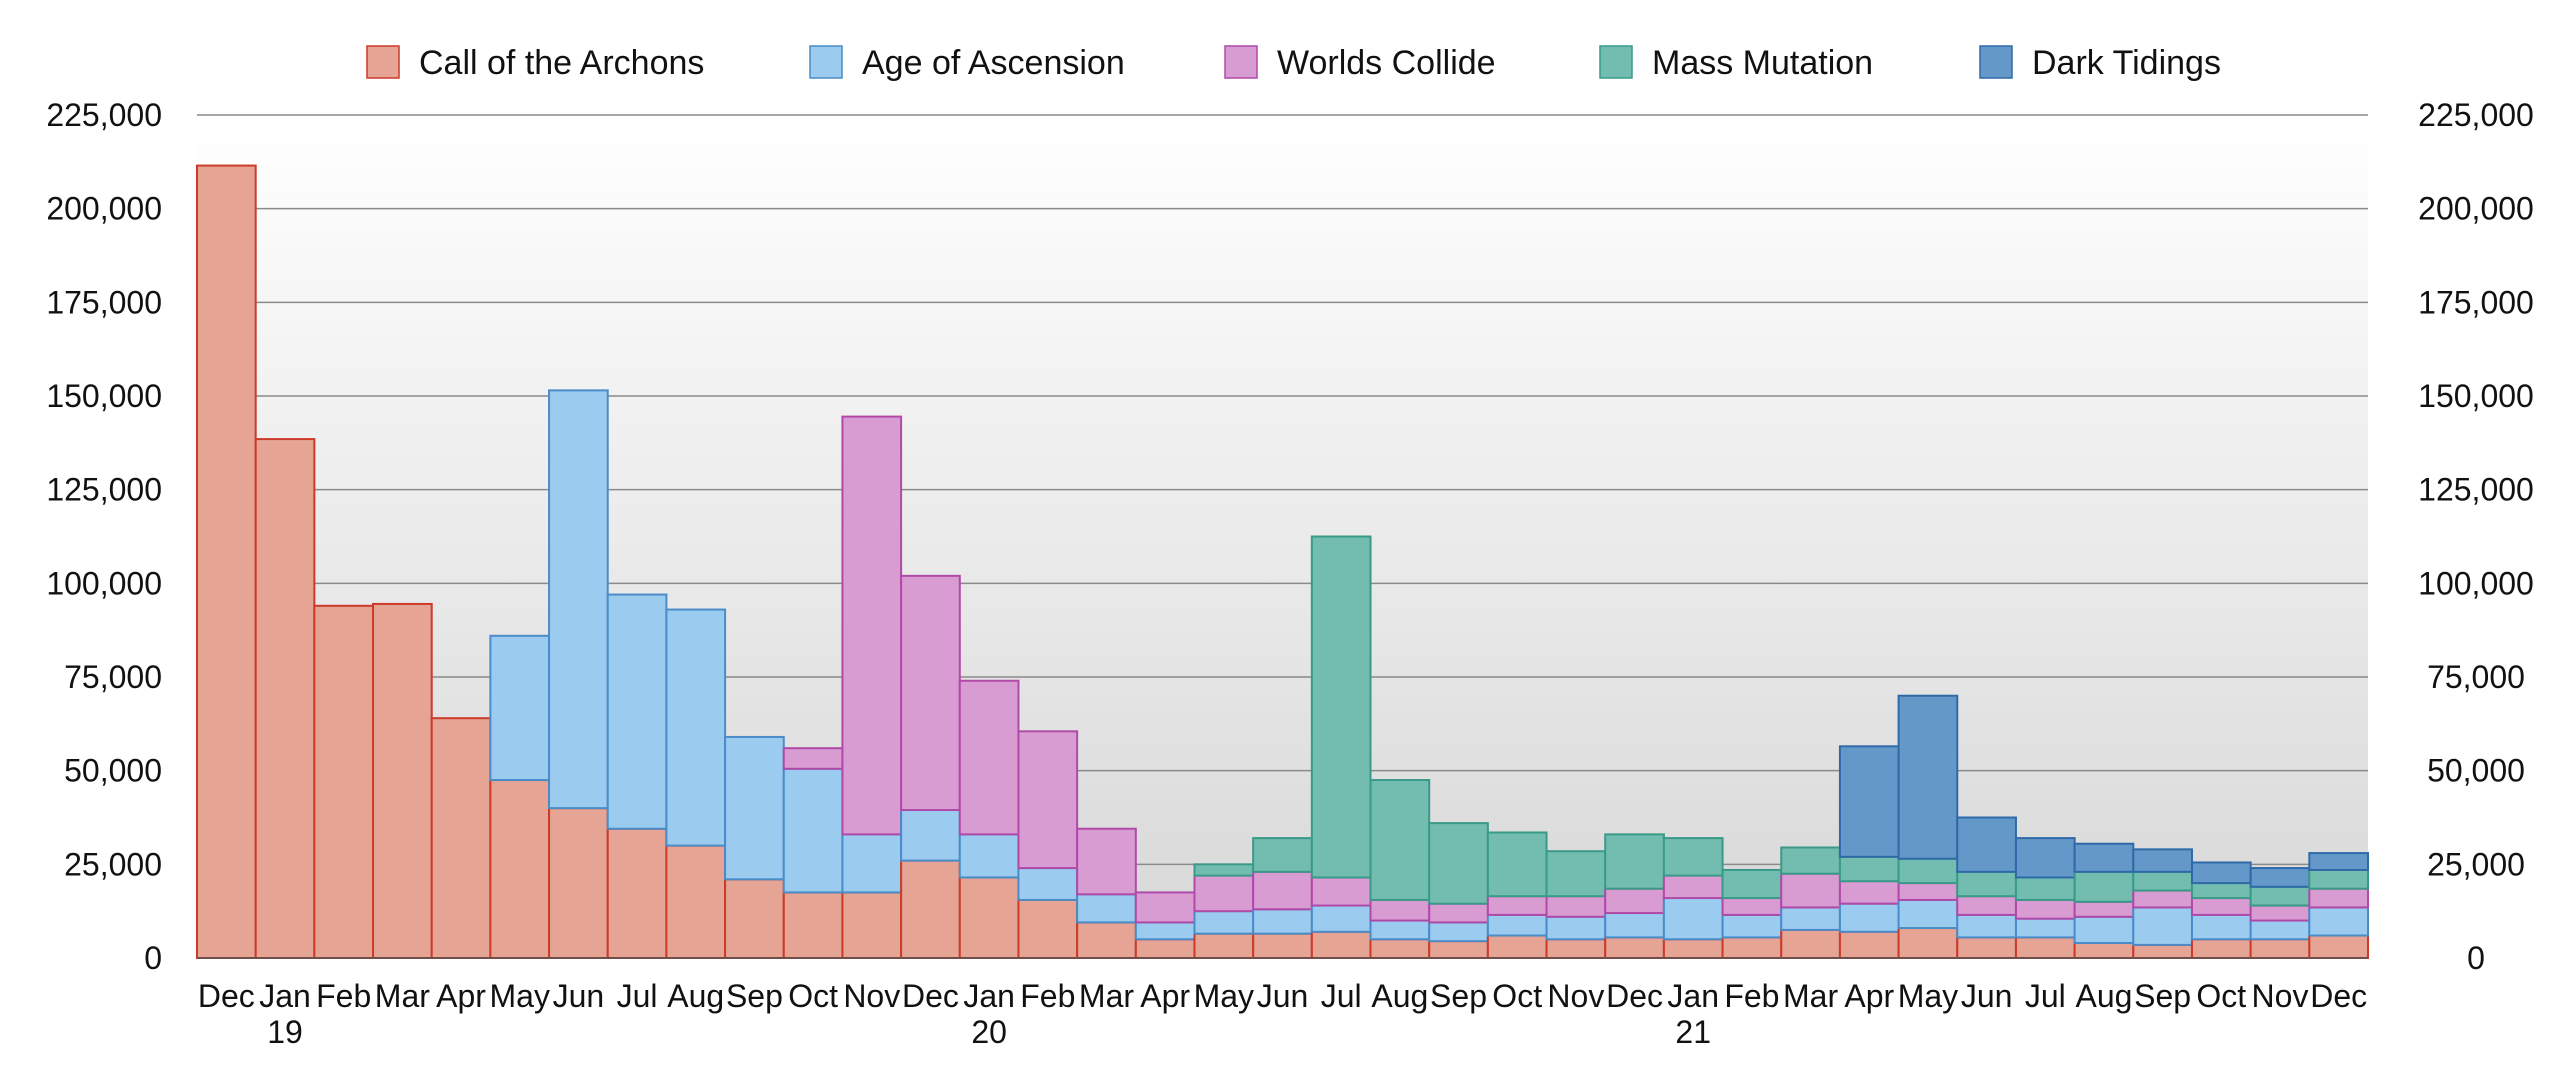 Image resolution: width=2560 pixels, height=1072 pixels. What do you see at coordinates (871, 996) in the screenshot?
I see `x-tick-label: Nov` at bounding box center [871, 996].